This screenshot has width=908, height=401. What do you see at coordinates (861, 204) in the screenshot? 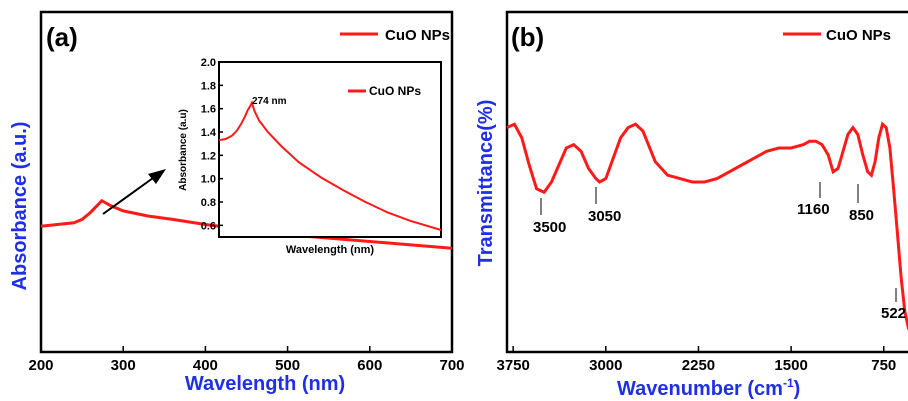
I see `panel-b-peak-850: 850` at bounding box center [861, 204].